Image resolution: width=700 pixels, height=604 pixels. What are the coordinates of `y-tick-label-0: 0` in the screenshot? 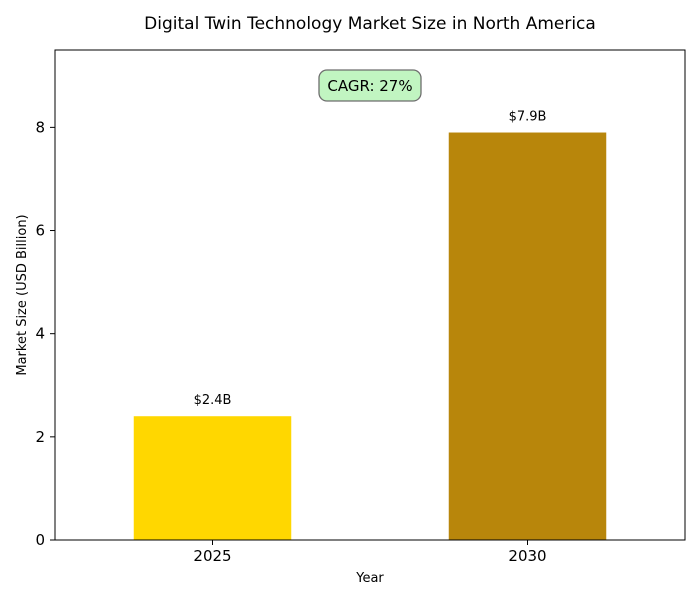 It's located at (40, 540).